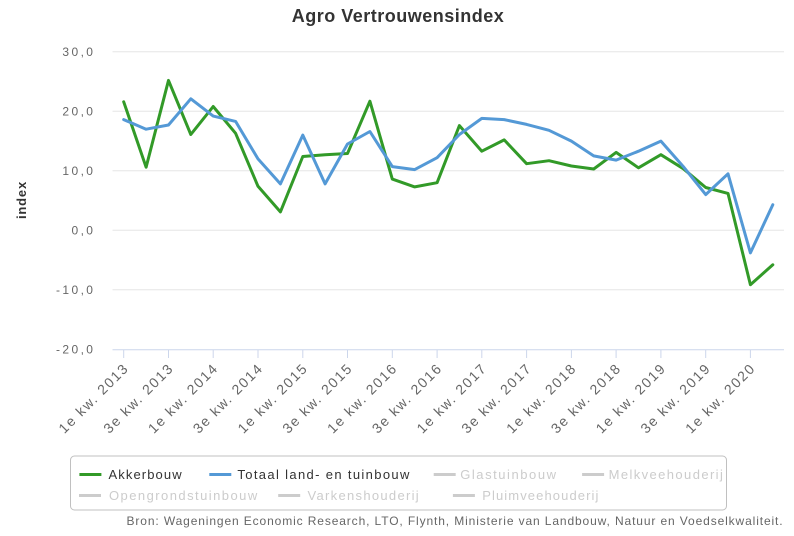  Describe the element at coordinates (364, 495) in the screenshot. I see `svg-text: Varkenshouderij` at that location.